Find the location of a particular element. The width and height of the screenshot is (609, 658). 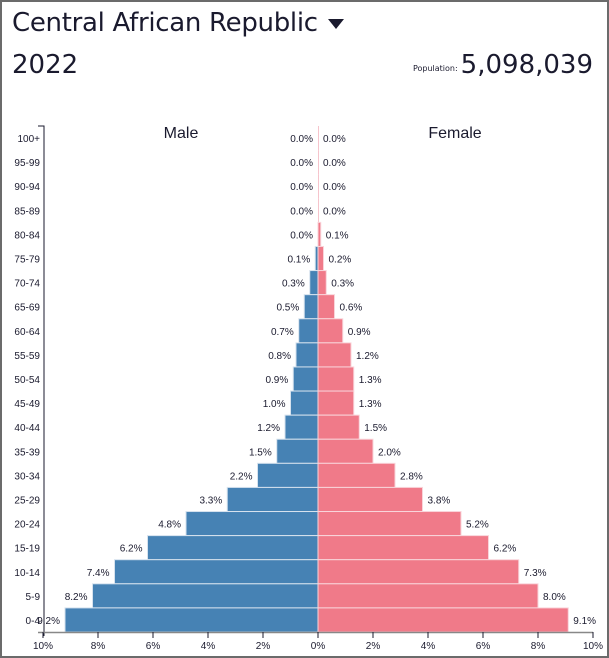

country-selector: Central African Republic is located at coordinates (178, 23).